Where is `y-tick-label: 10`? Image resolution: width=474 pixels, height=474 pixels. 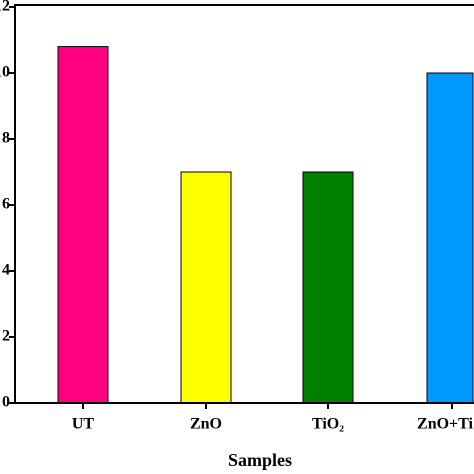 y-tick-label: 10 is located at coordinates (5, 72).